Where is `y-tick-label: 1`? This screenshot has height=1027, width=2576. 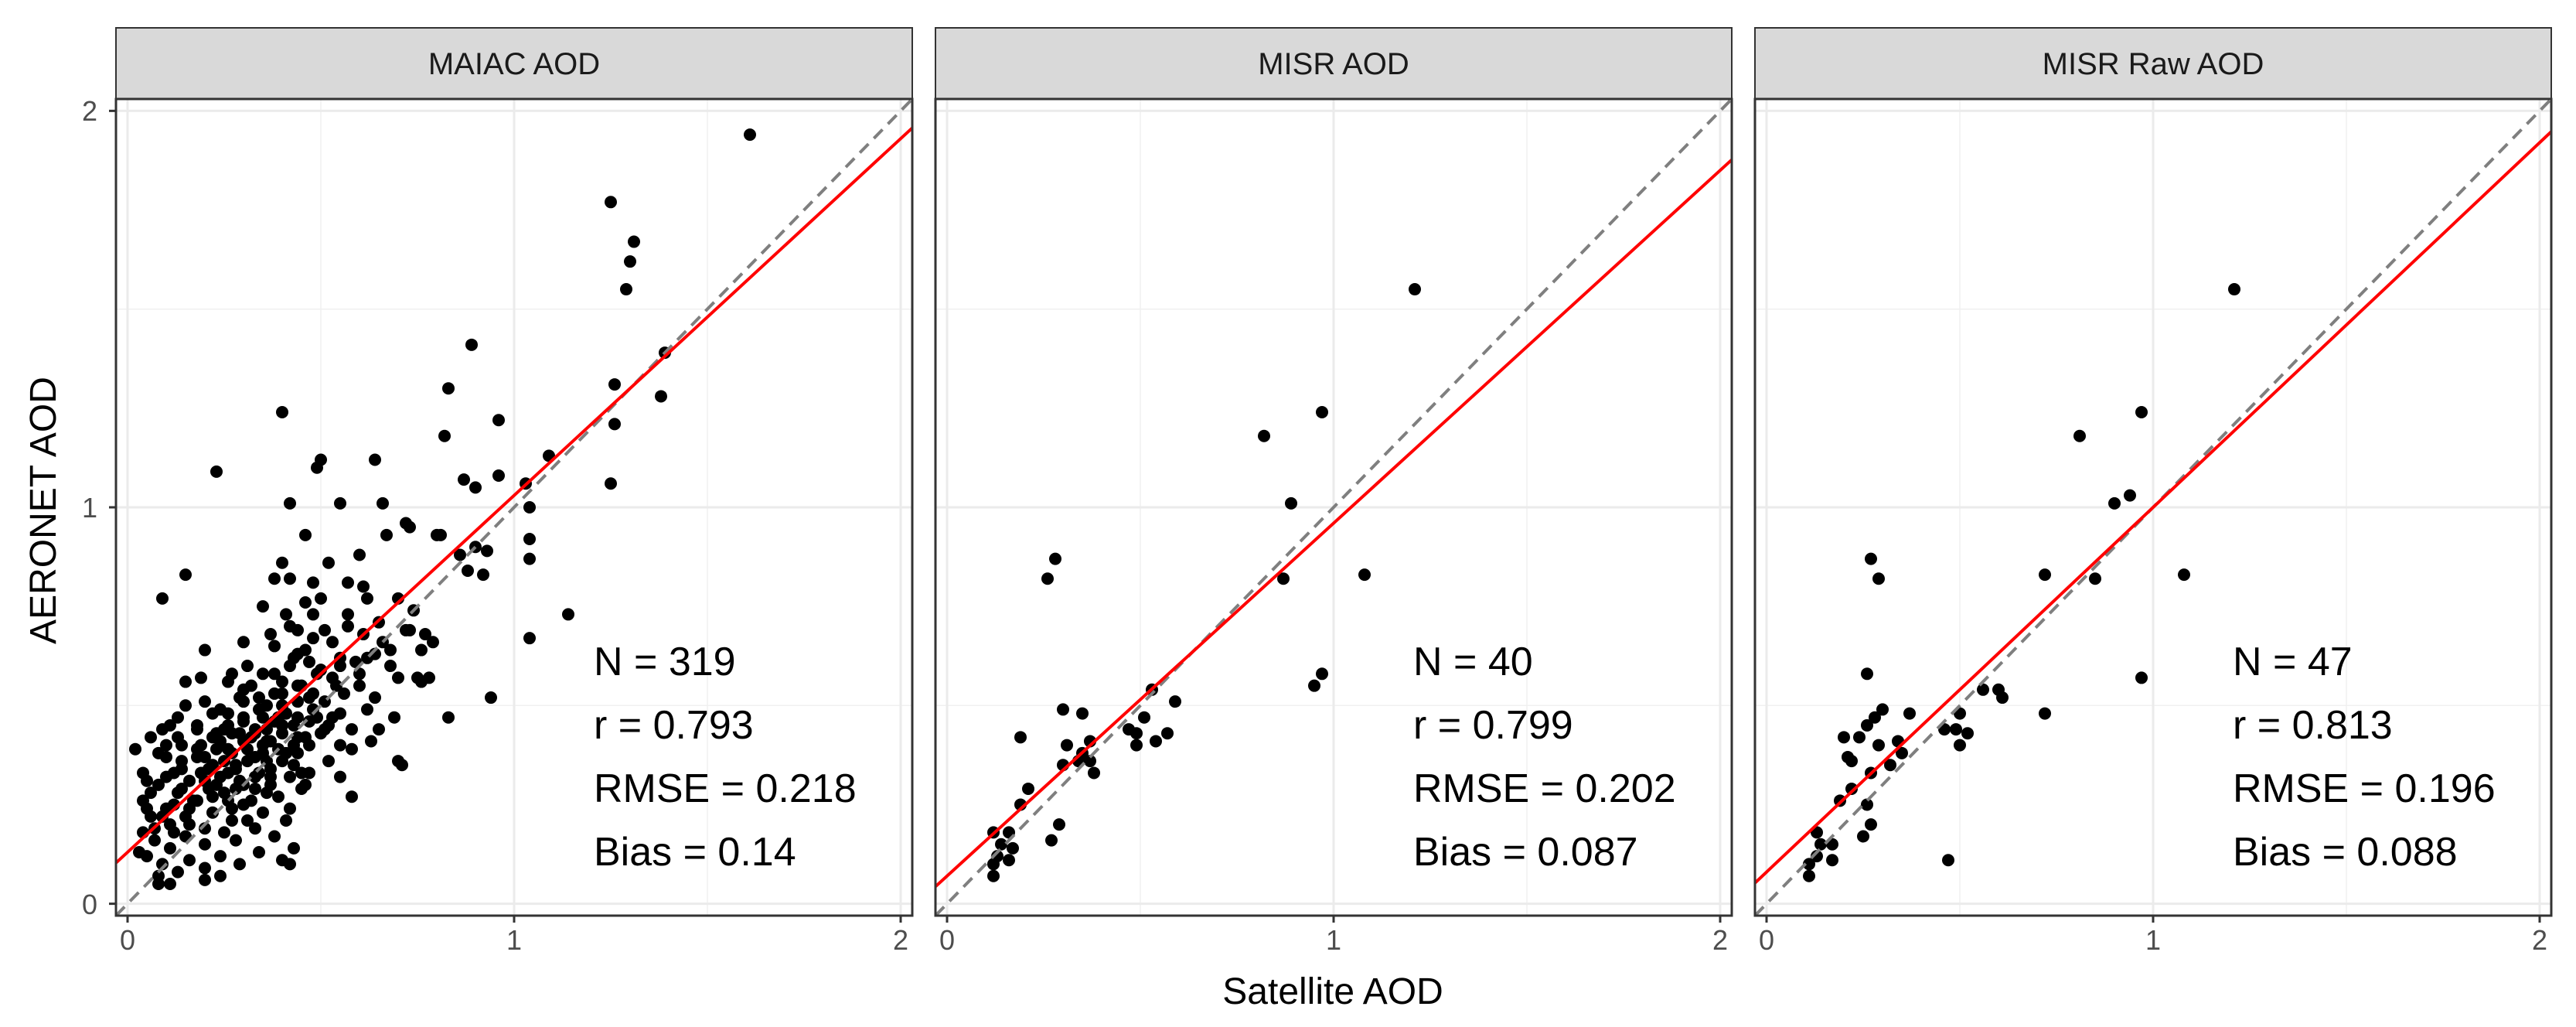
y-tick-label: 1 is located at coordinates (89, 508).